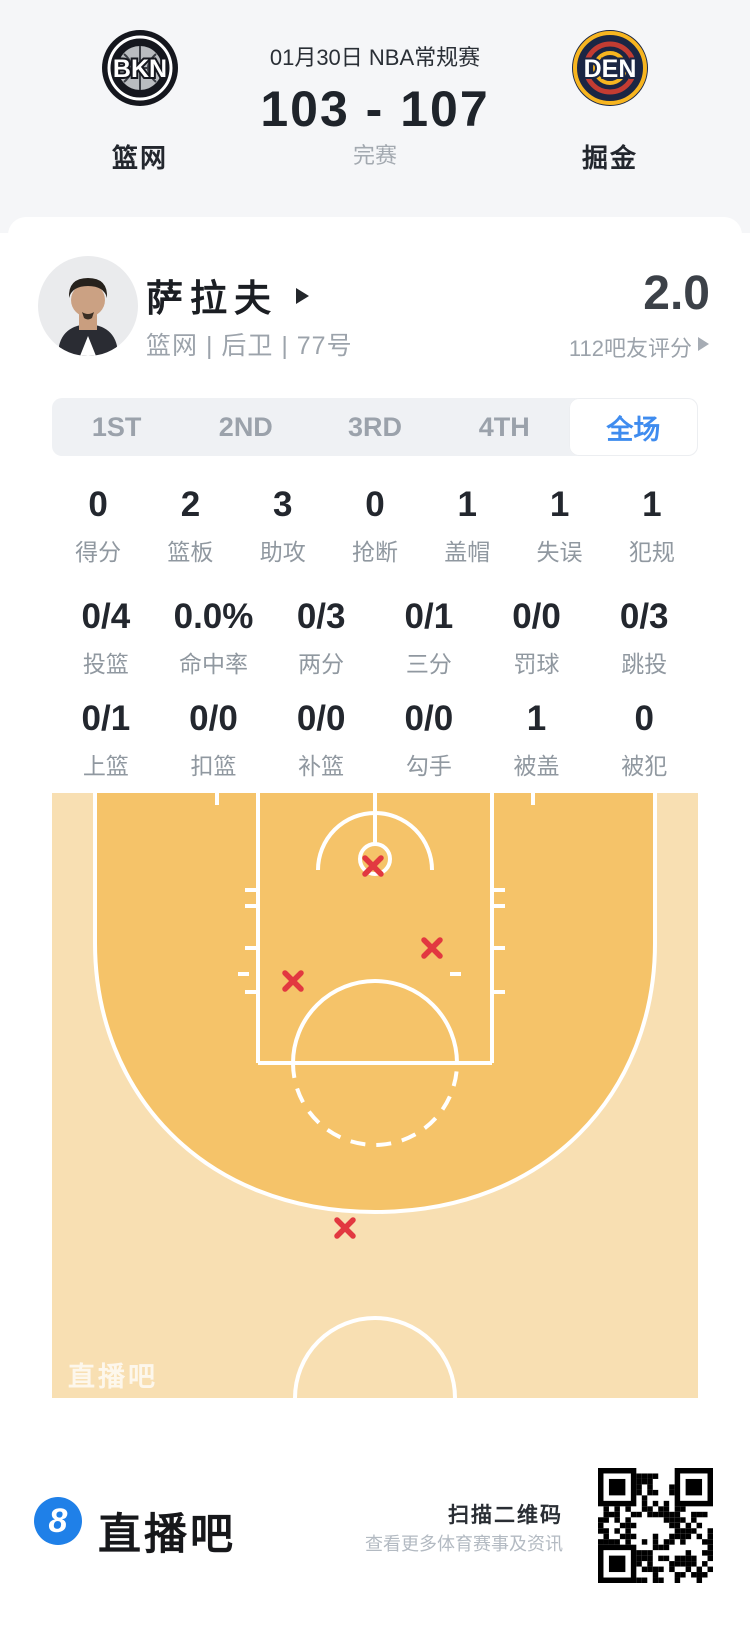 The width and height of the screenshot is (750, 1629). Describe the element at coordinates (428, 664) in the screenshot. I see `stat-label: 三分` at that location.